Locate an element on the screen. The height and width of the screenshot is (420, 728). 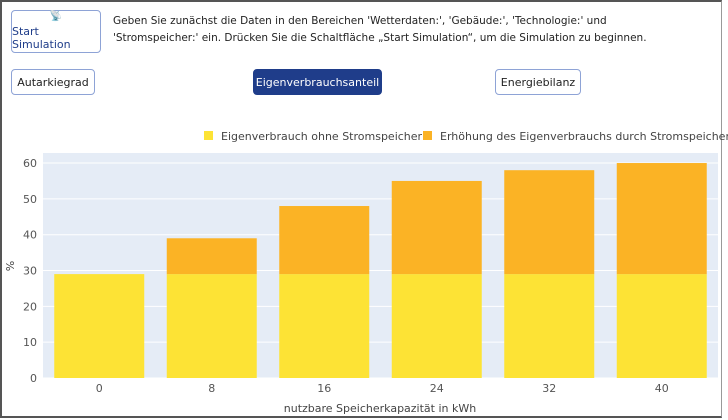
start-simulation-button: 📡 Start Simulation is located at coordinates (56, 31).